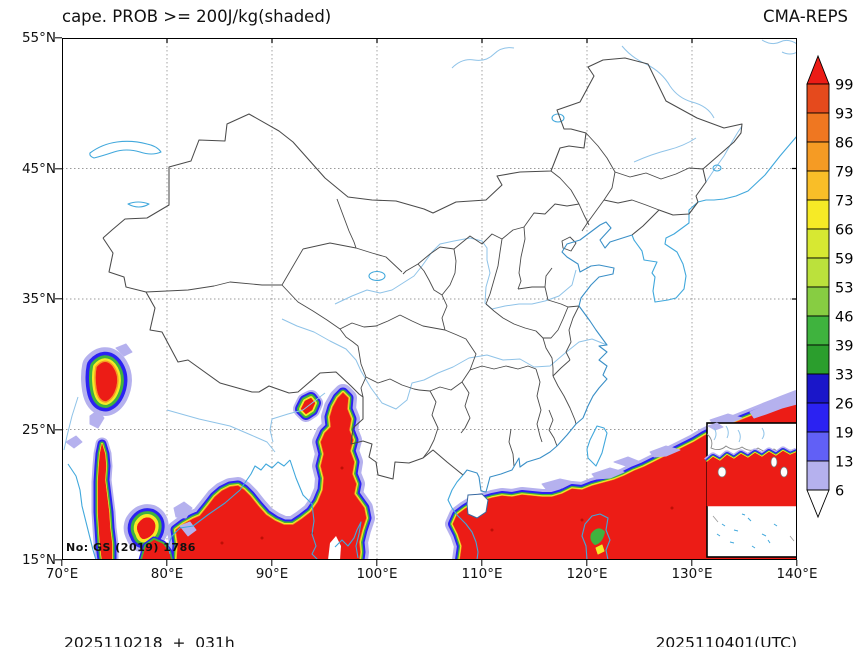  I want to click on valid-time-block: 2025110401(UTC) 2025110409(CST), so click(726, 616).